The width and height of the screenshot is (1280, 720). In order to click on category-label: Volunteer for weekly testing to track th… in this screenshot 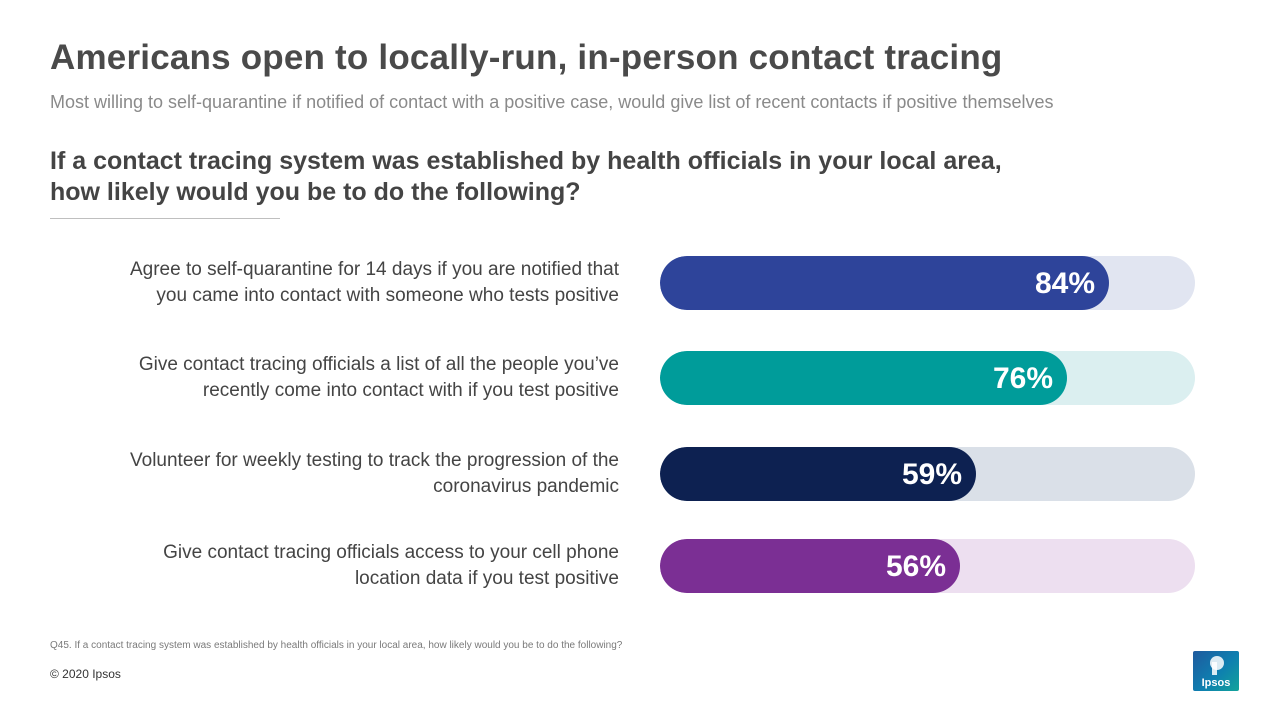, I will do `click(334, 474)`.